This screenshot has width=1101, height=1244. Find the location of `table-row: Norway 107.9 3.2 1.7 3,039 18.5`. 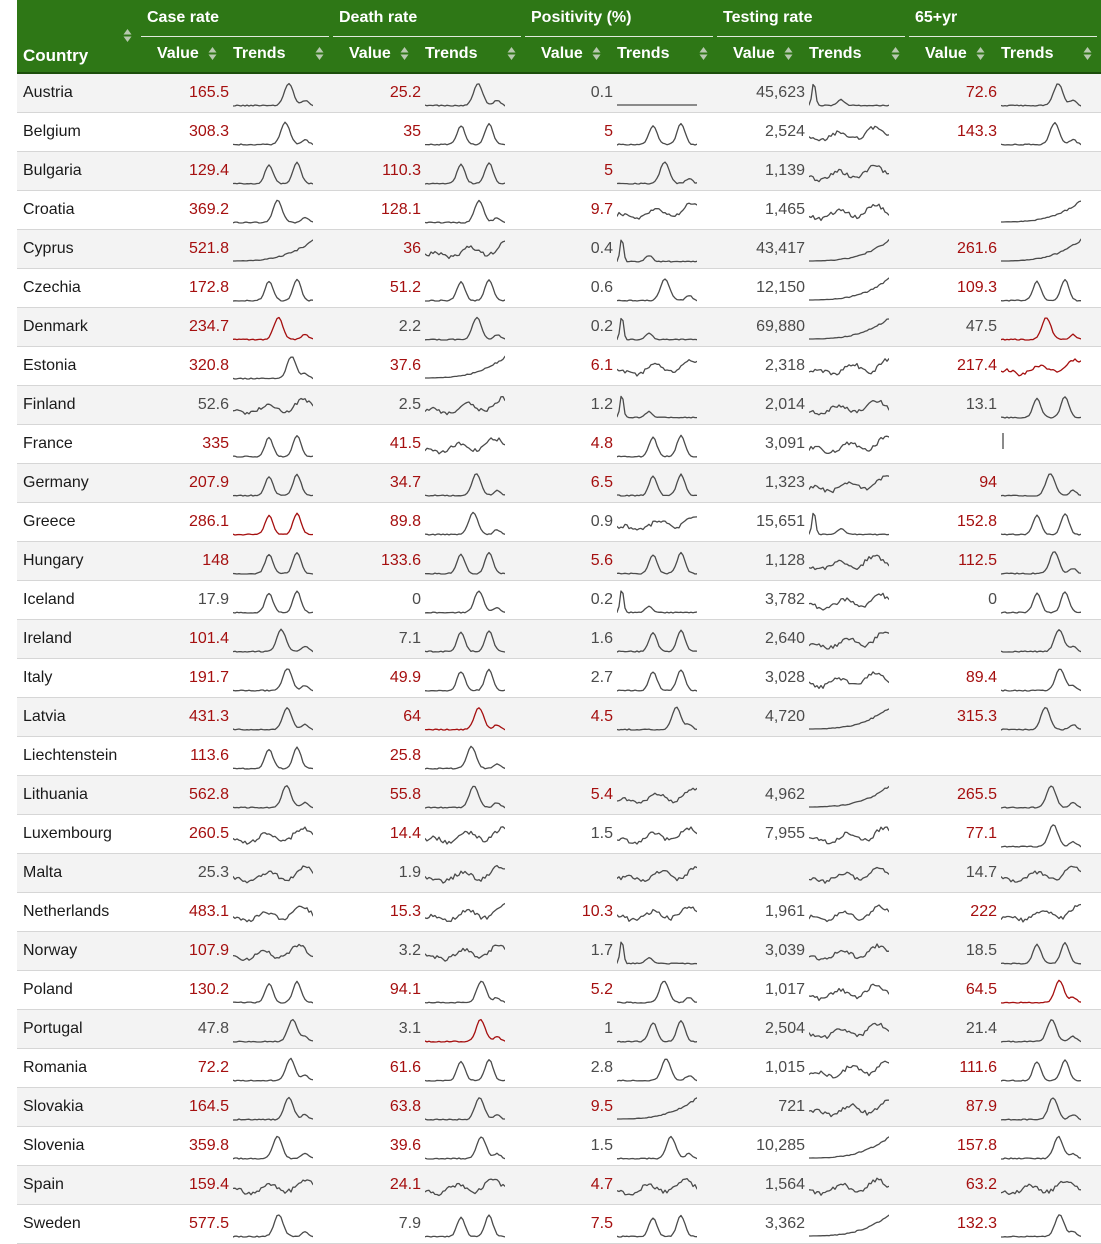

table-row: Norway 107.9 3.2 1.7 3,039 18.5 is located at coordinates (559, 951).